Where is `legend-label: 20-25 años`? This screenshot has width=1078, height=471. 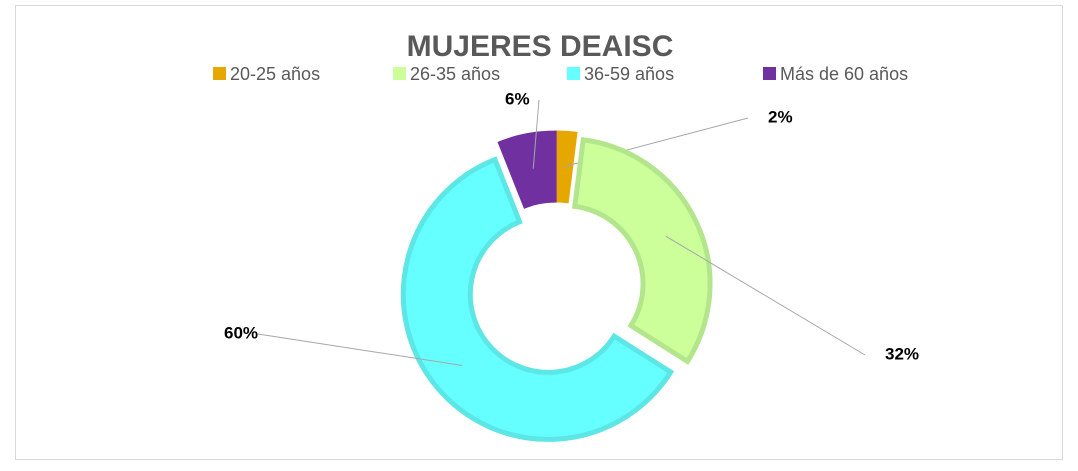 legend-label: 20-25 años is located at coordinates (275, 74).